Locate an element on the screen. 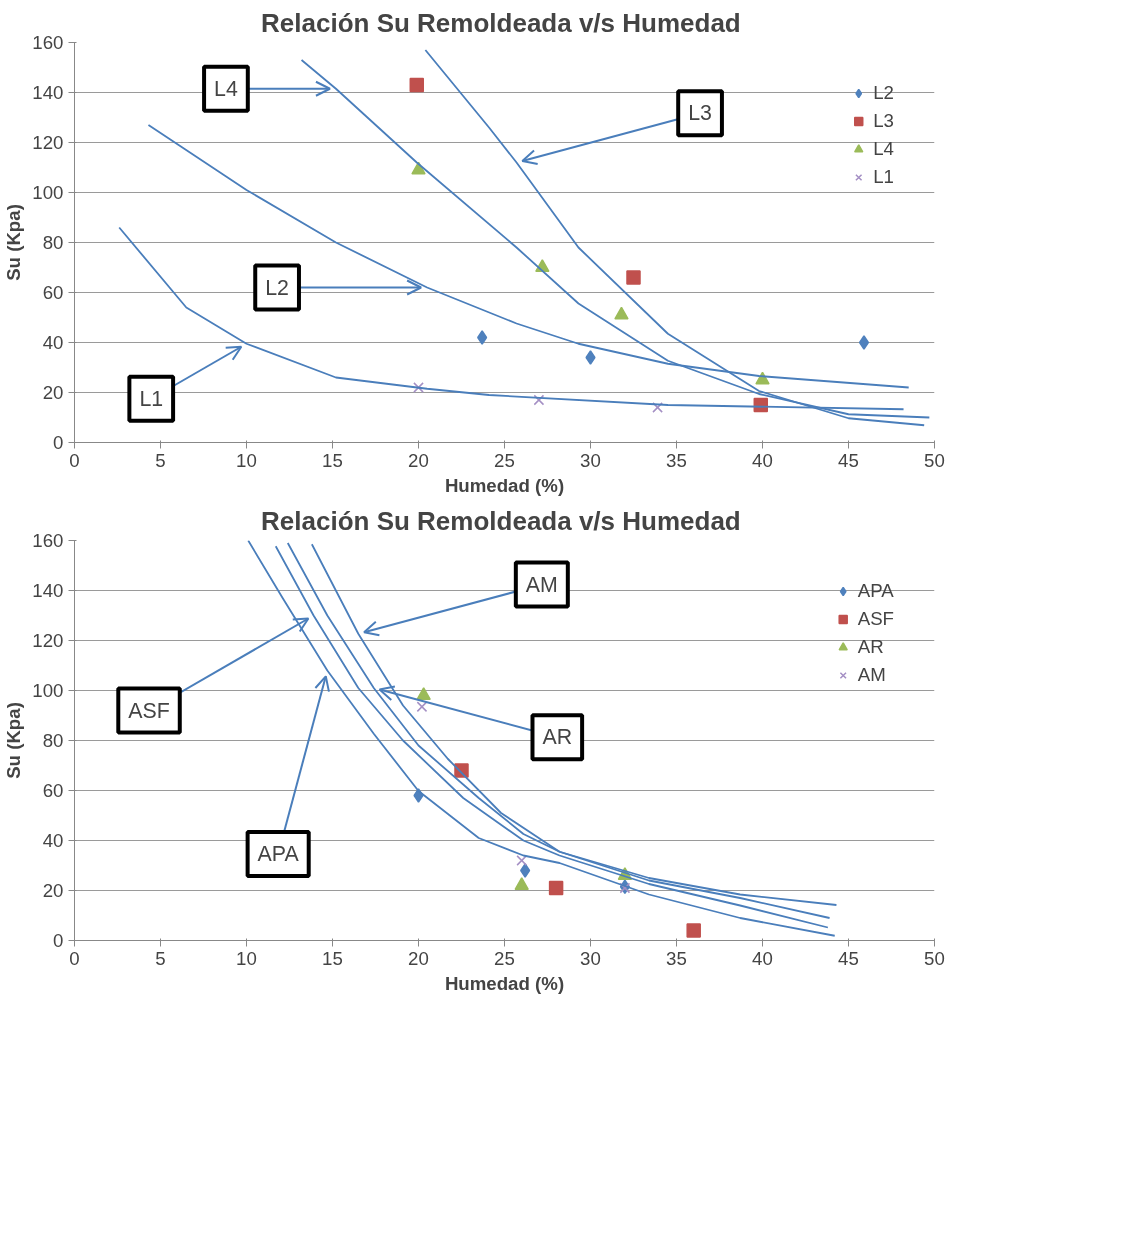 This screenshot has height=1241, width=1135. legend-label: L4 is located at coordinates (883, 149).